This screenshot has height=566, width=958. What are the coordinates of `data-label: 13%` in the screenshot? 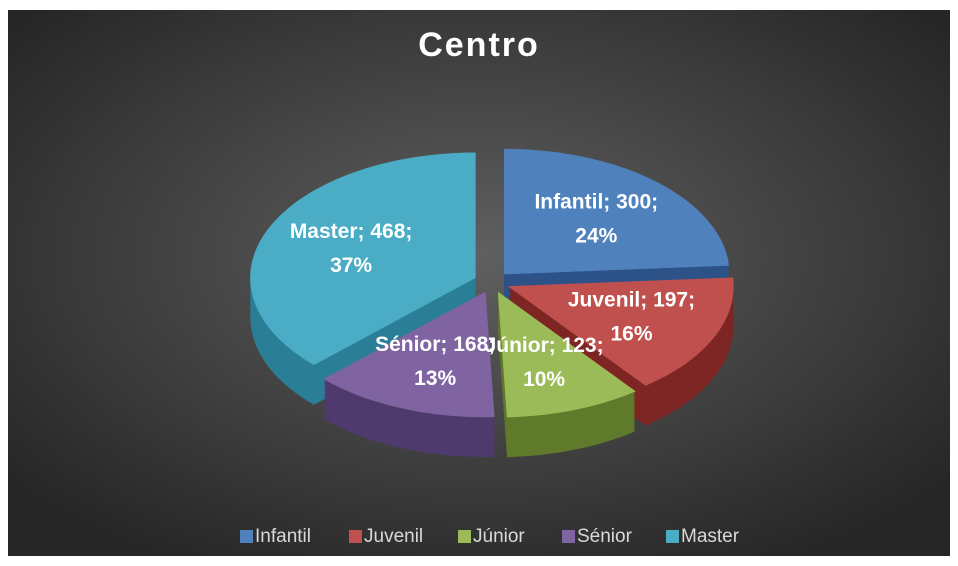 It's located at (435, 378).